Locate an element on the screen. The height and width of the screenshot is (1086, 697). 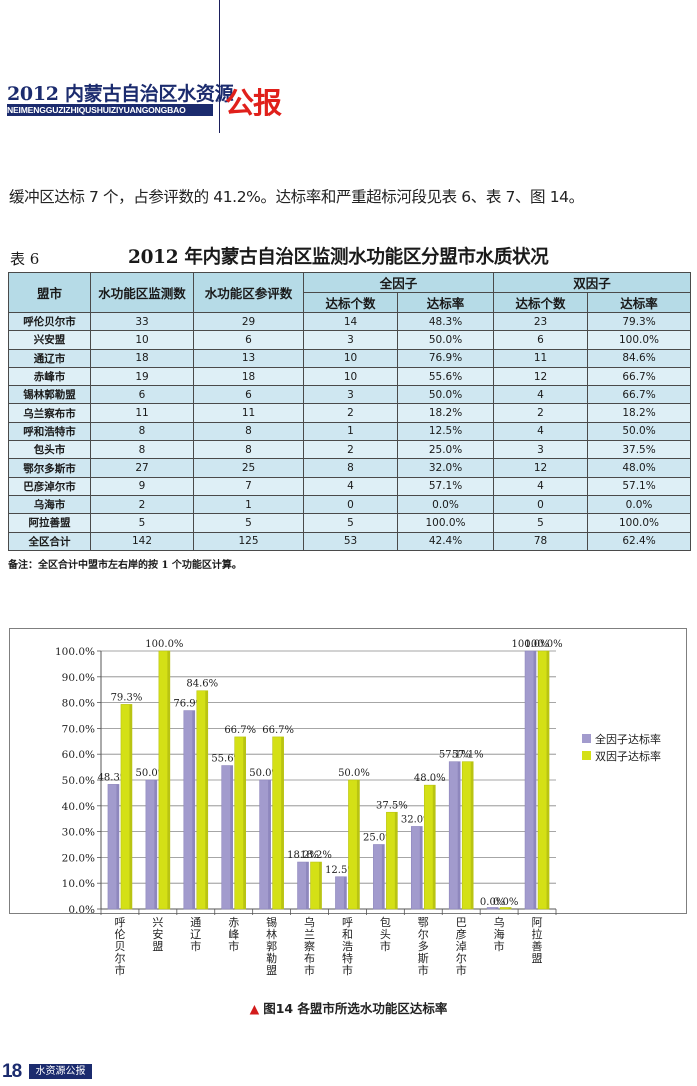
category-label-char: 锡 is located at coordinates (271, 922).